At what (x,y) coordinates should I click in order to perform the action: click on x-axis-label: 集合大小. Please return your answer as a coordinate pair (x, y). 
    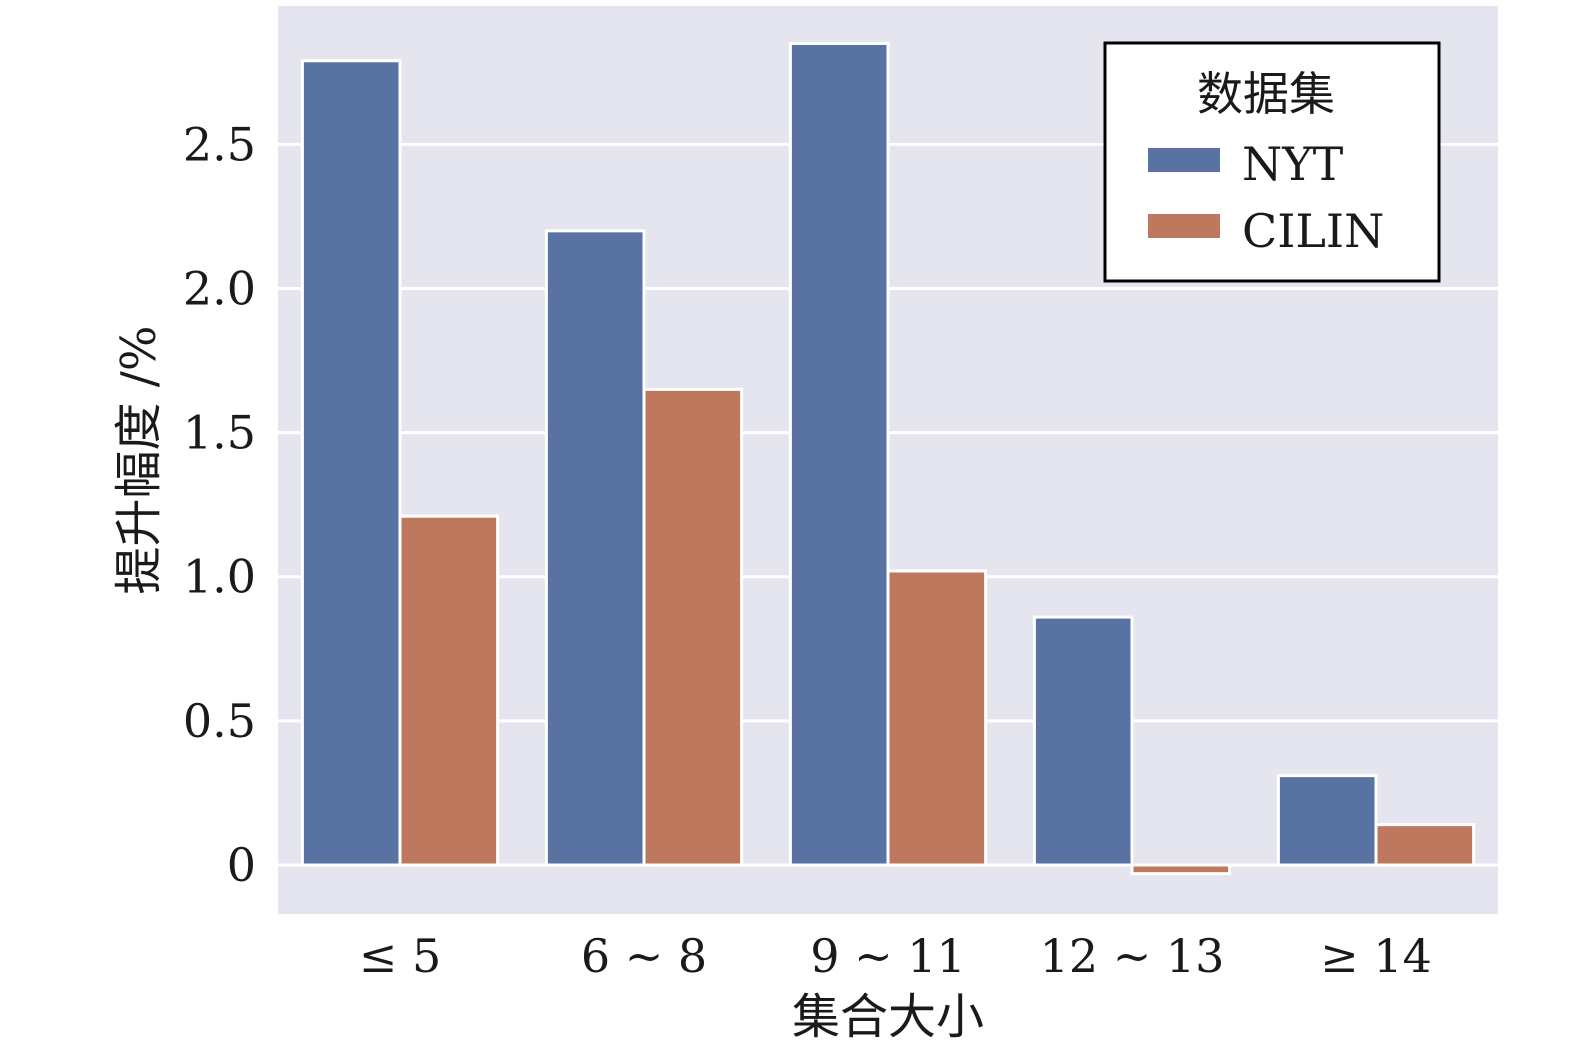
    Looking at the image, I should click on (888, 1017).